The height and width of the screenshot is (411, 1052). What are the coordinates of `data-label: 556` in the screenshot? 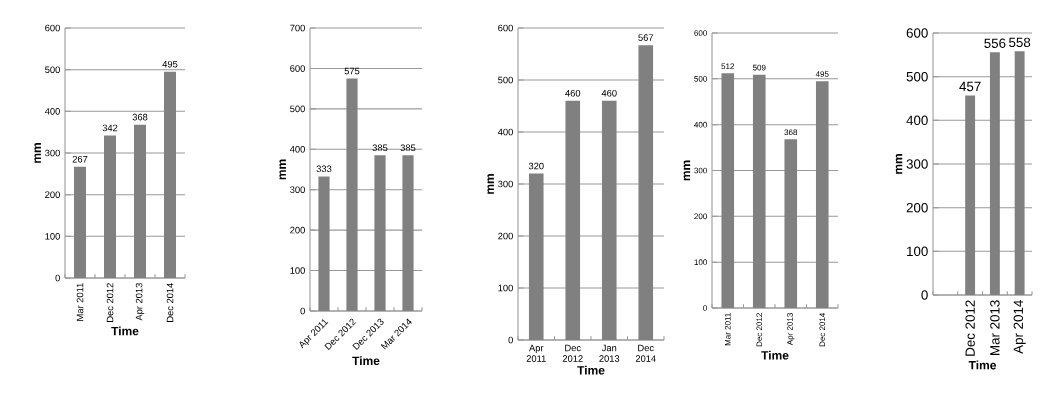 It's located at (995, 43).